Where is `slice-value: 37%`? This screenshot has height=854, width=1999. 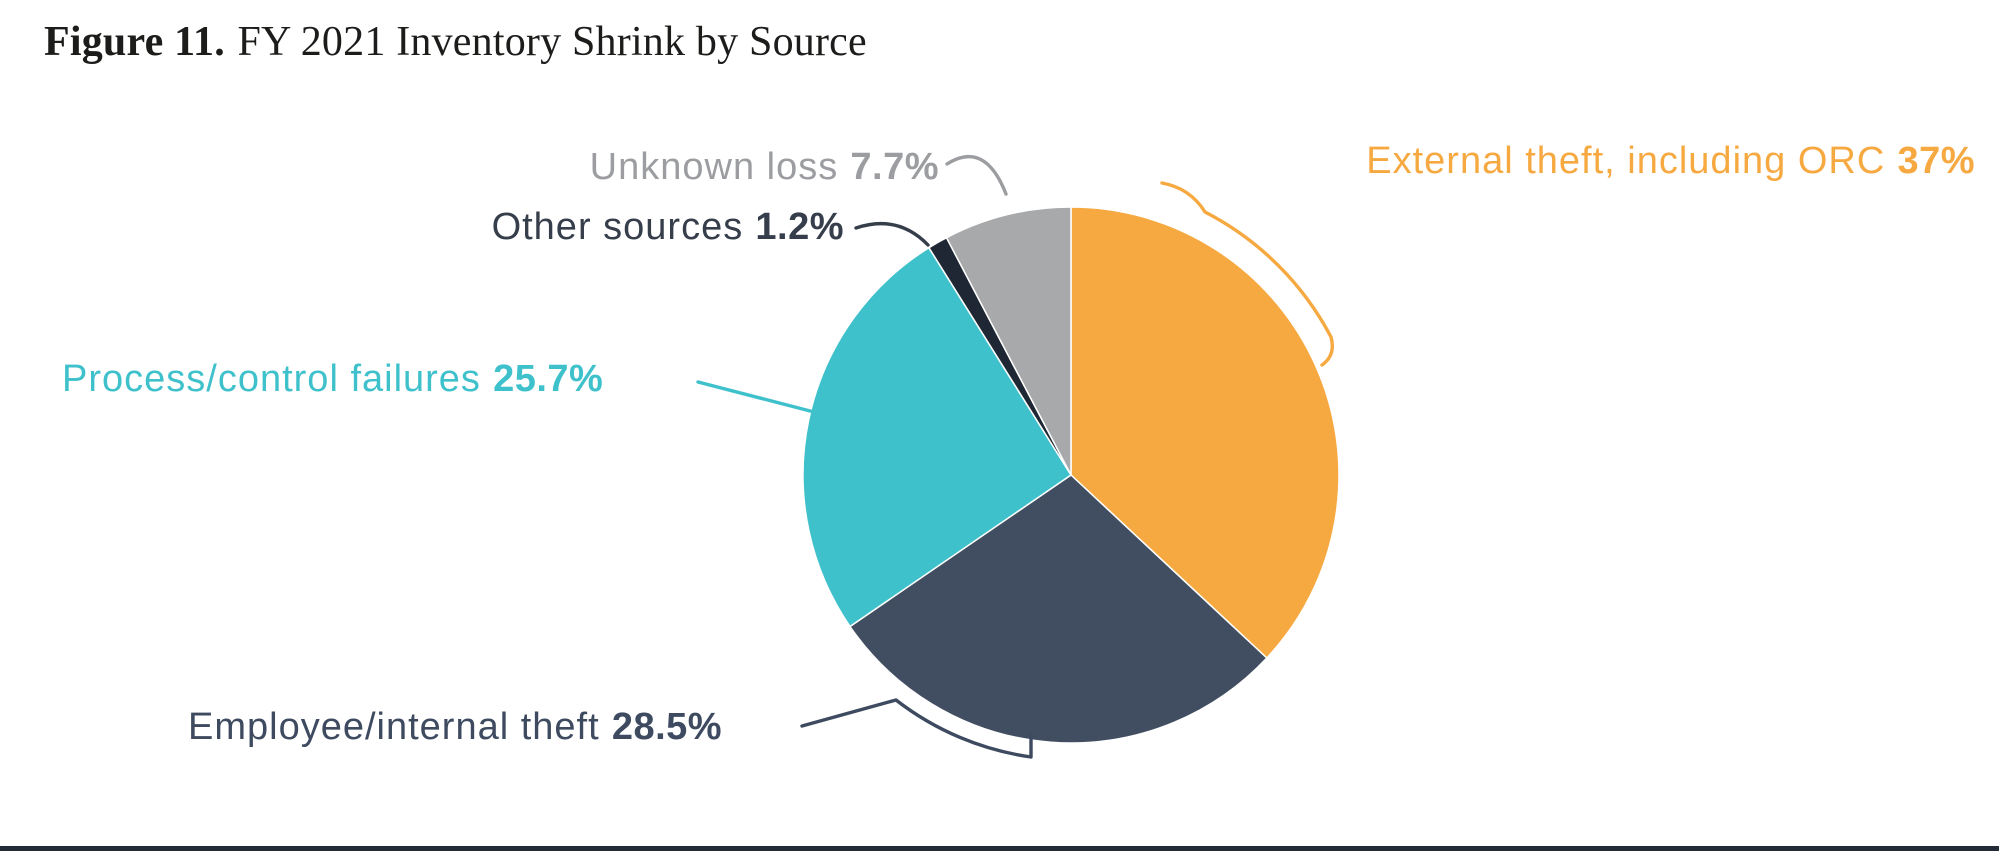 slice-value: 37% is located at coordinates (1936, 161).